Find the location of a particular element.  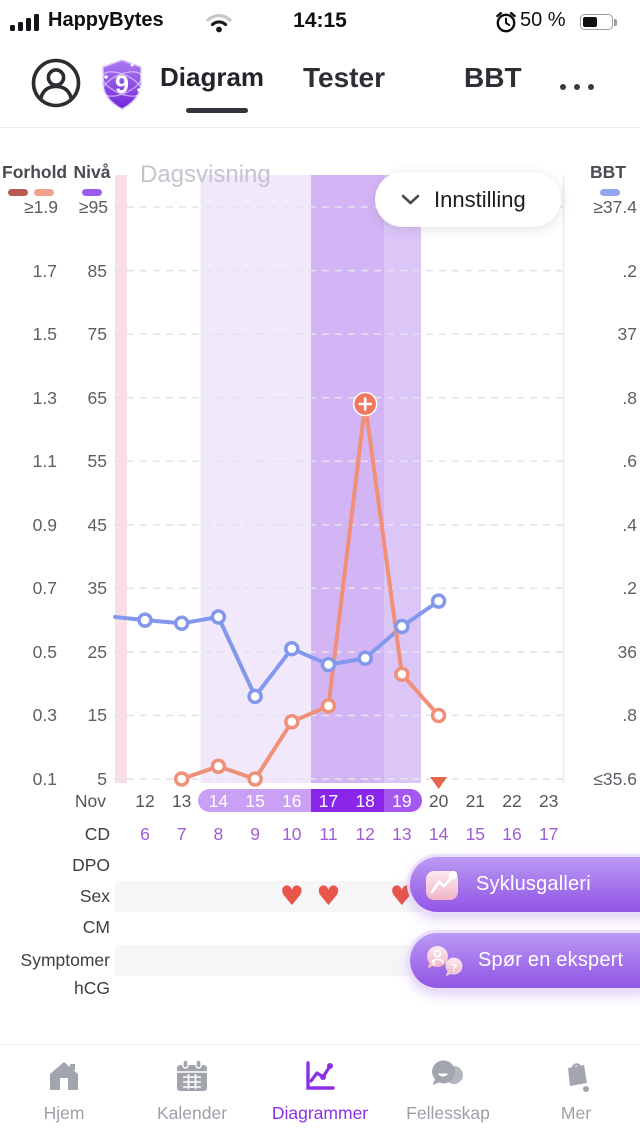

row-label-cm: CM is located at coordinates (96, 927).